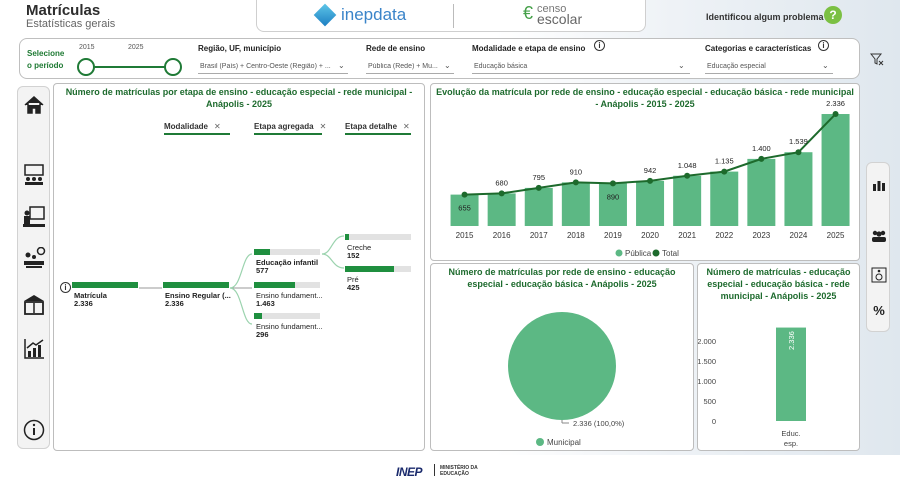 The image size is (900, 487). Describe the element at coordinates (325, 15) in the screenshot. I see `inepdata-logo-icon` at that location.